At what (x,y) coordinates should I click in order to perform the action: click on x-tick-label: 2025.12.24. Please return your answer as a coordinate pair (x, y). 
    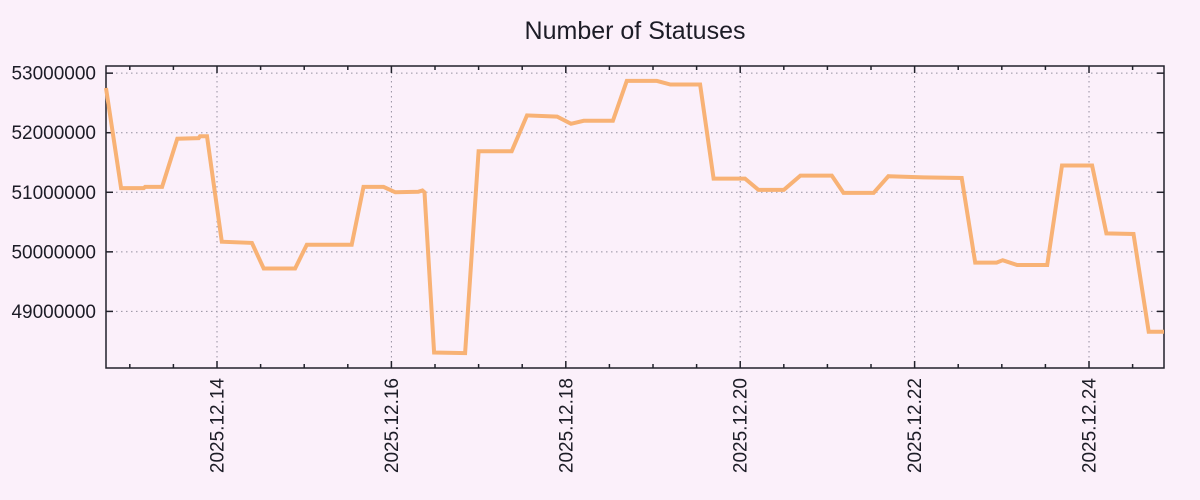
    Looking at the image, I should click on (1090, 426).